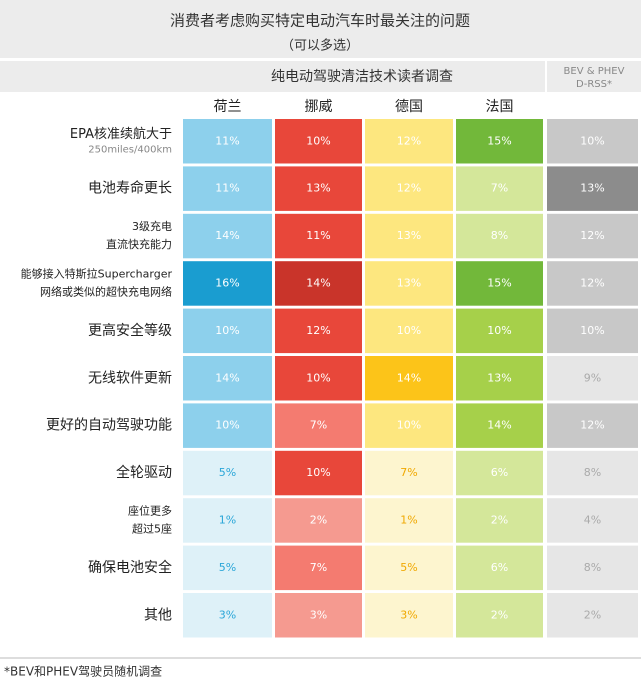  Describe the element at coordinates (320, 29) in the screenshot. I see `title-band` at that location.